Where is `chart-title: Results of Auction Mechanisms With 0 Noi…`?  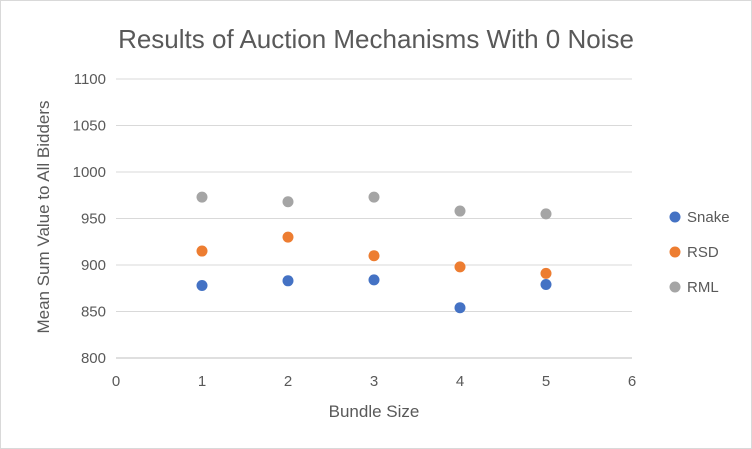
chart-title: Results of Auction Mechanisms With 0 Noi… is located at coordinates (376, 39).